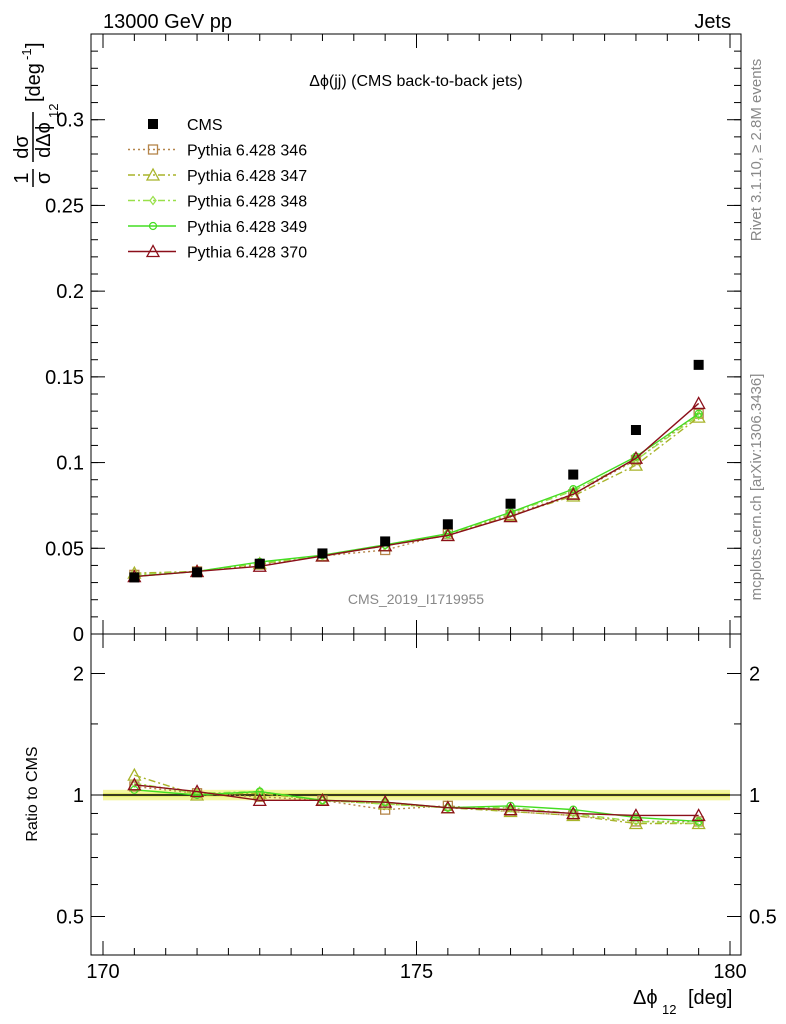 This screenshot has width=786, height=1024. I want to click on ylabel-num-1: 1, so click(22, 177).